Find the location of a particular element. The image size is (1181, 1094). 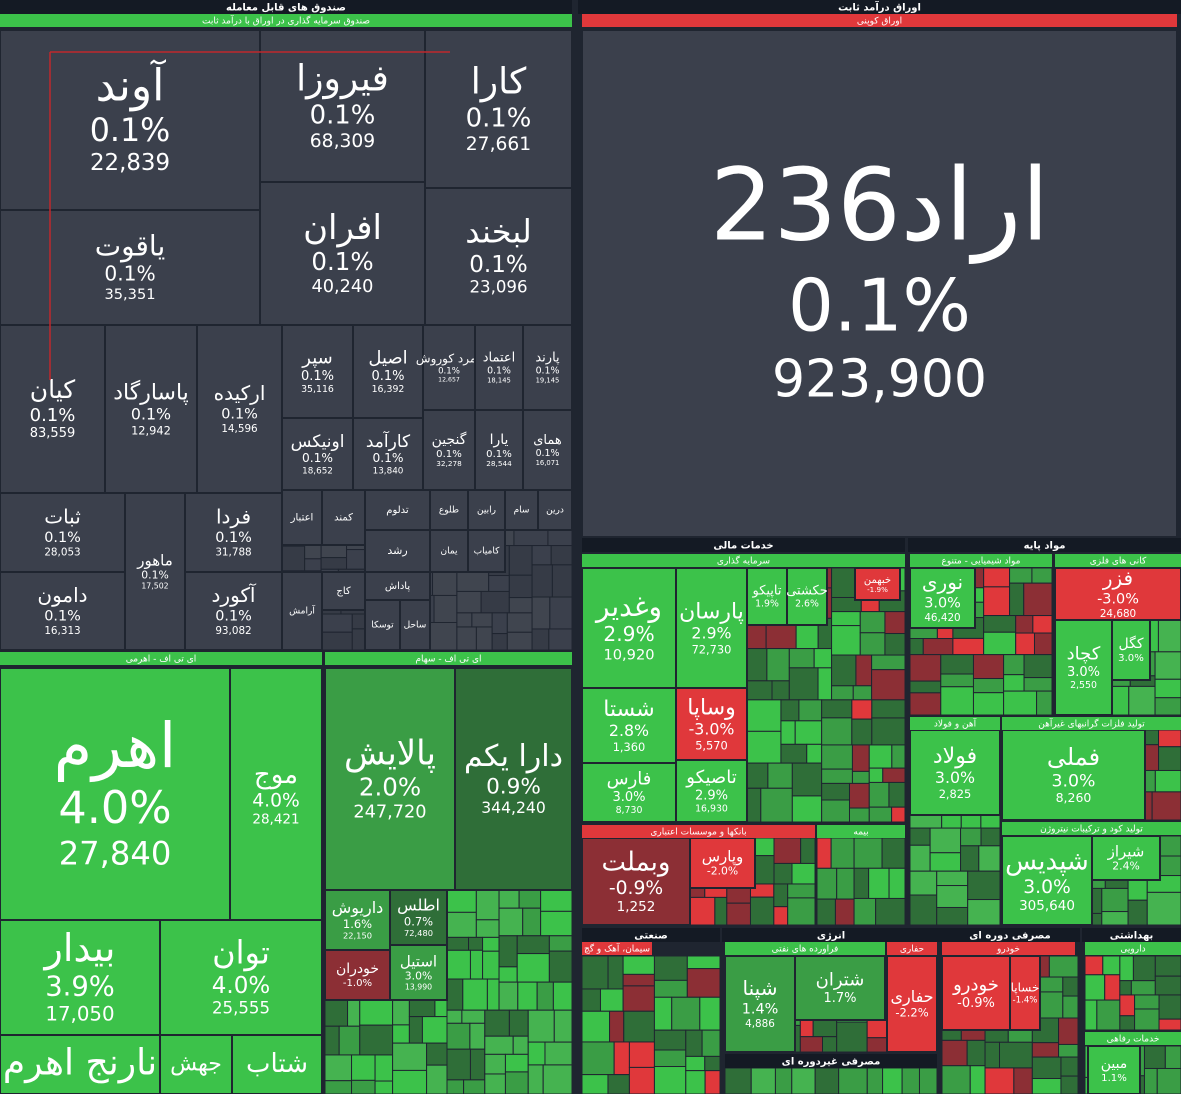

tile-value: 8,260 is located at coordinates (1074, 797).